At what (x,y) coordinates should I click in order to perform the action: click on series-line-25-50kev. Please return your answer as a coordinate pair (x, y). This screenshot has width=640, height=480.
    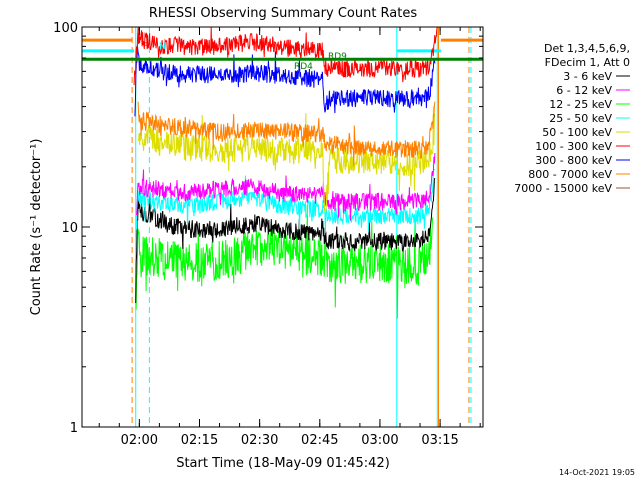
    Looking at the image, I should click on (285, 202).